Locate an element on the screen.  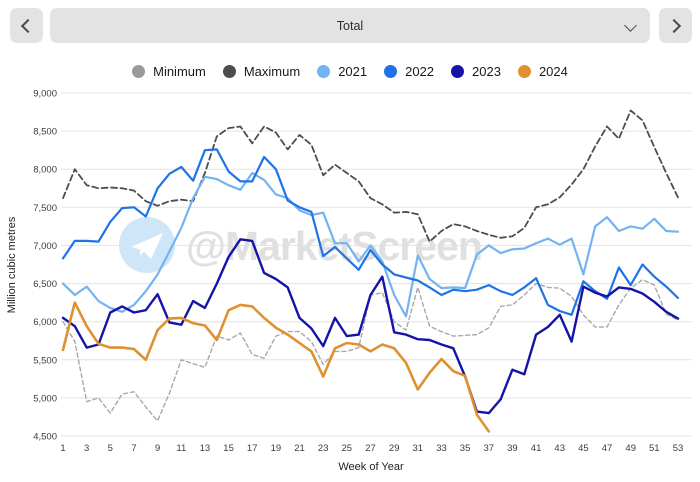
legend-item-2023: 2023 is located at coordinates (476, 71).